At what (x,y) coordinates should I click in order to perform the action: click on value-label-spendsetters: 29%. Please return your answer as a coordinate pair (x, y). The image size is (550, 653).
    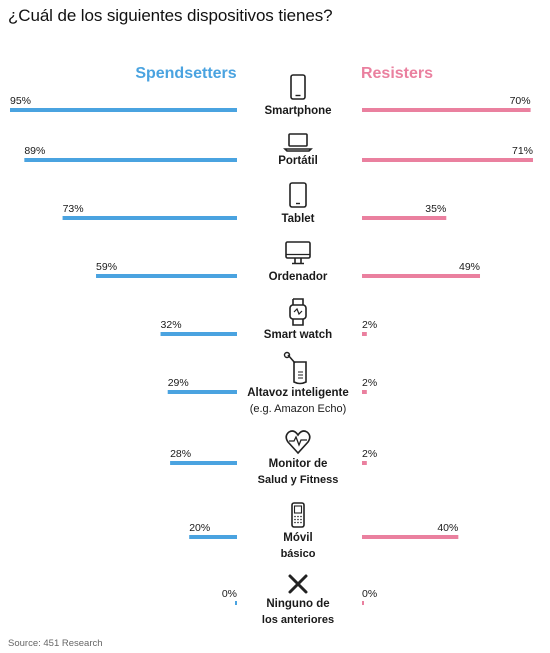
    Looking at the image, I should click on (178, 383).